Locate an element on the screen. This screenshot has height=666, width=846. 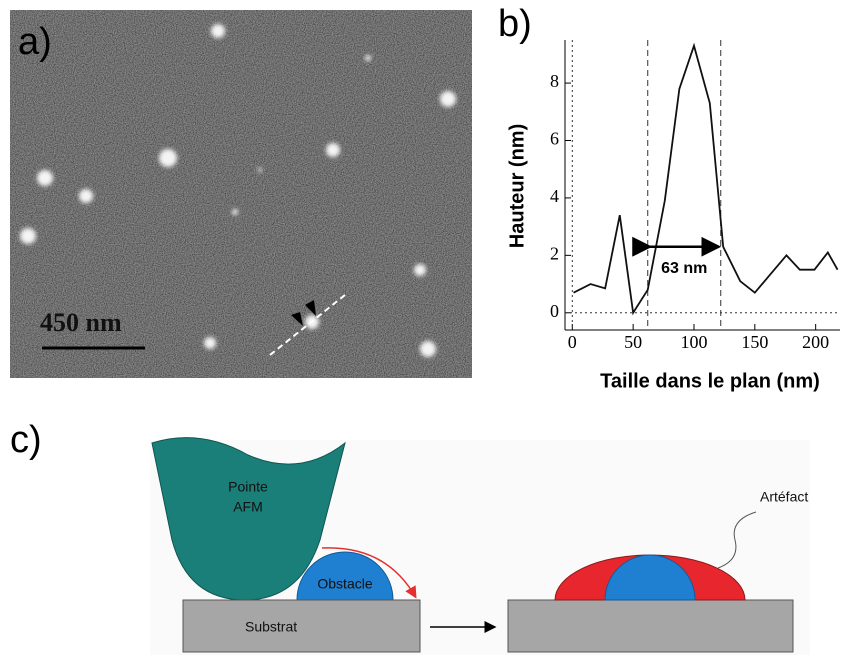
artefact-label: Artéfact is located at coordinates (784, 497).